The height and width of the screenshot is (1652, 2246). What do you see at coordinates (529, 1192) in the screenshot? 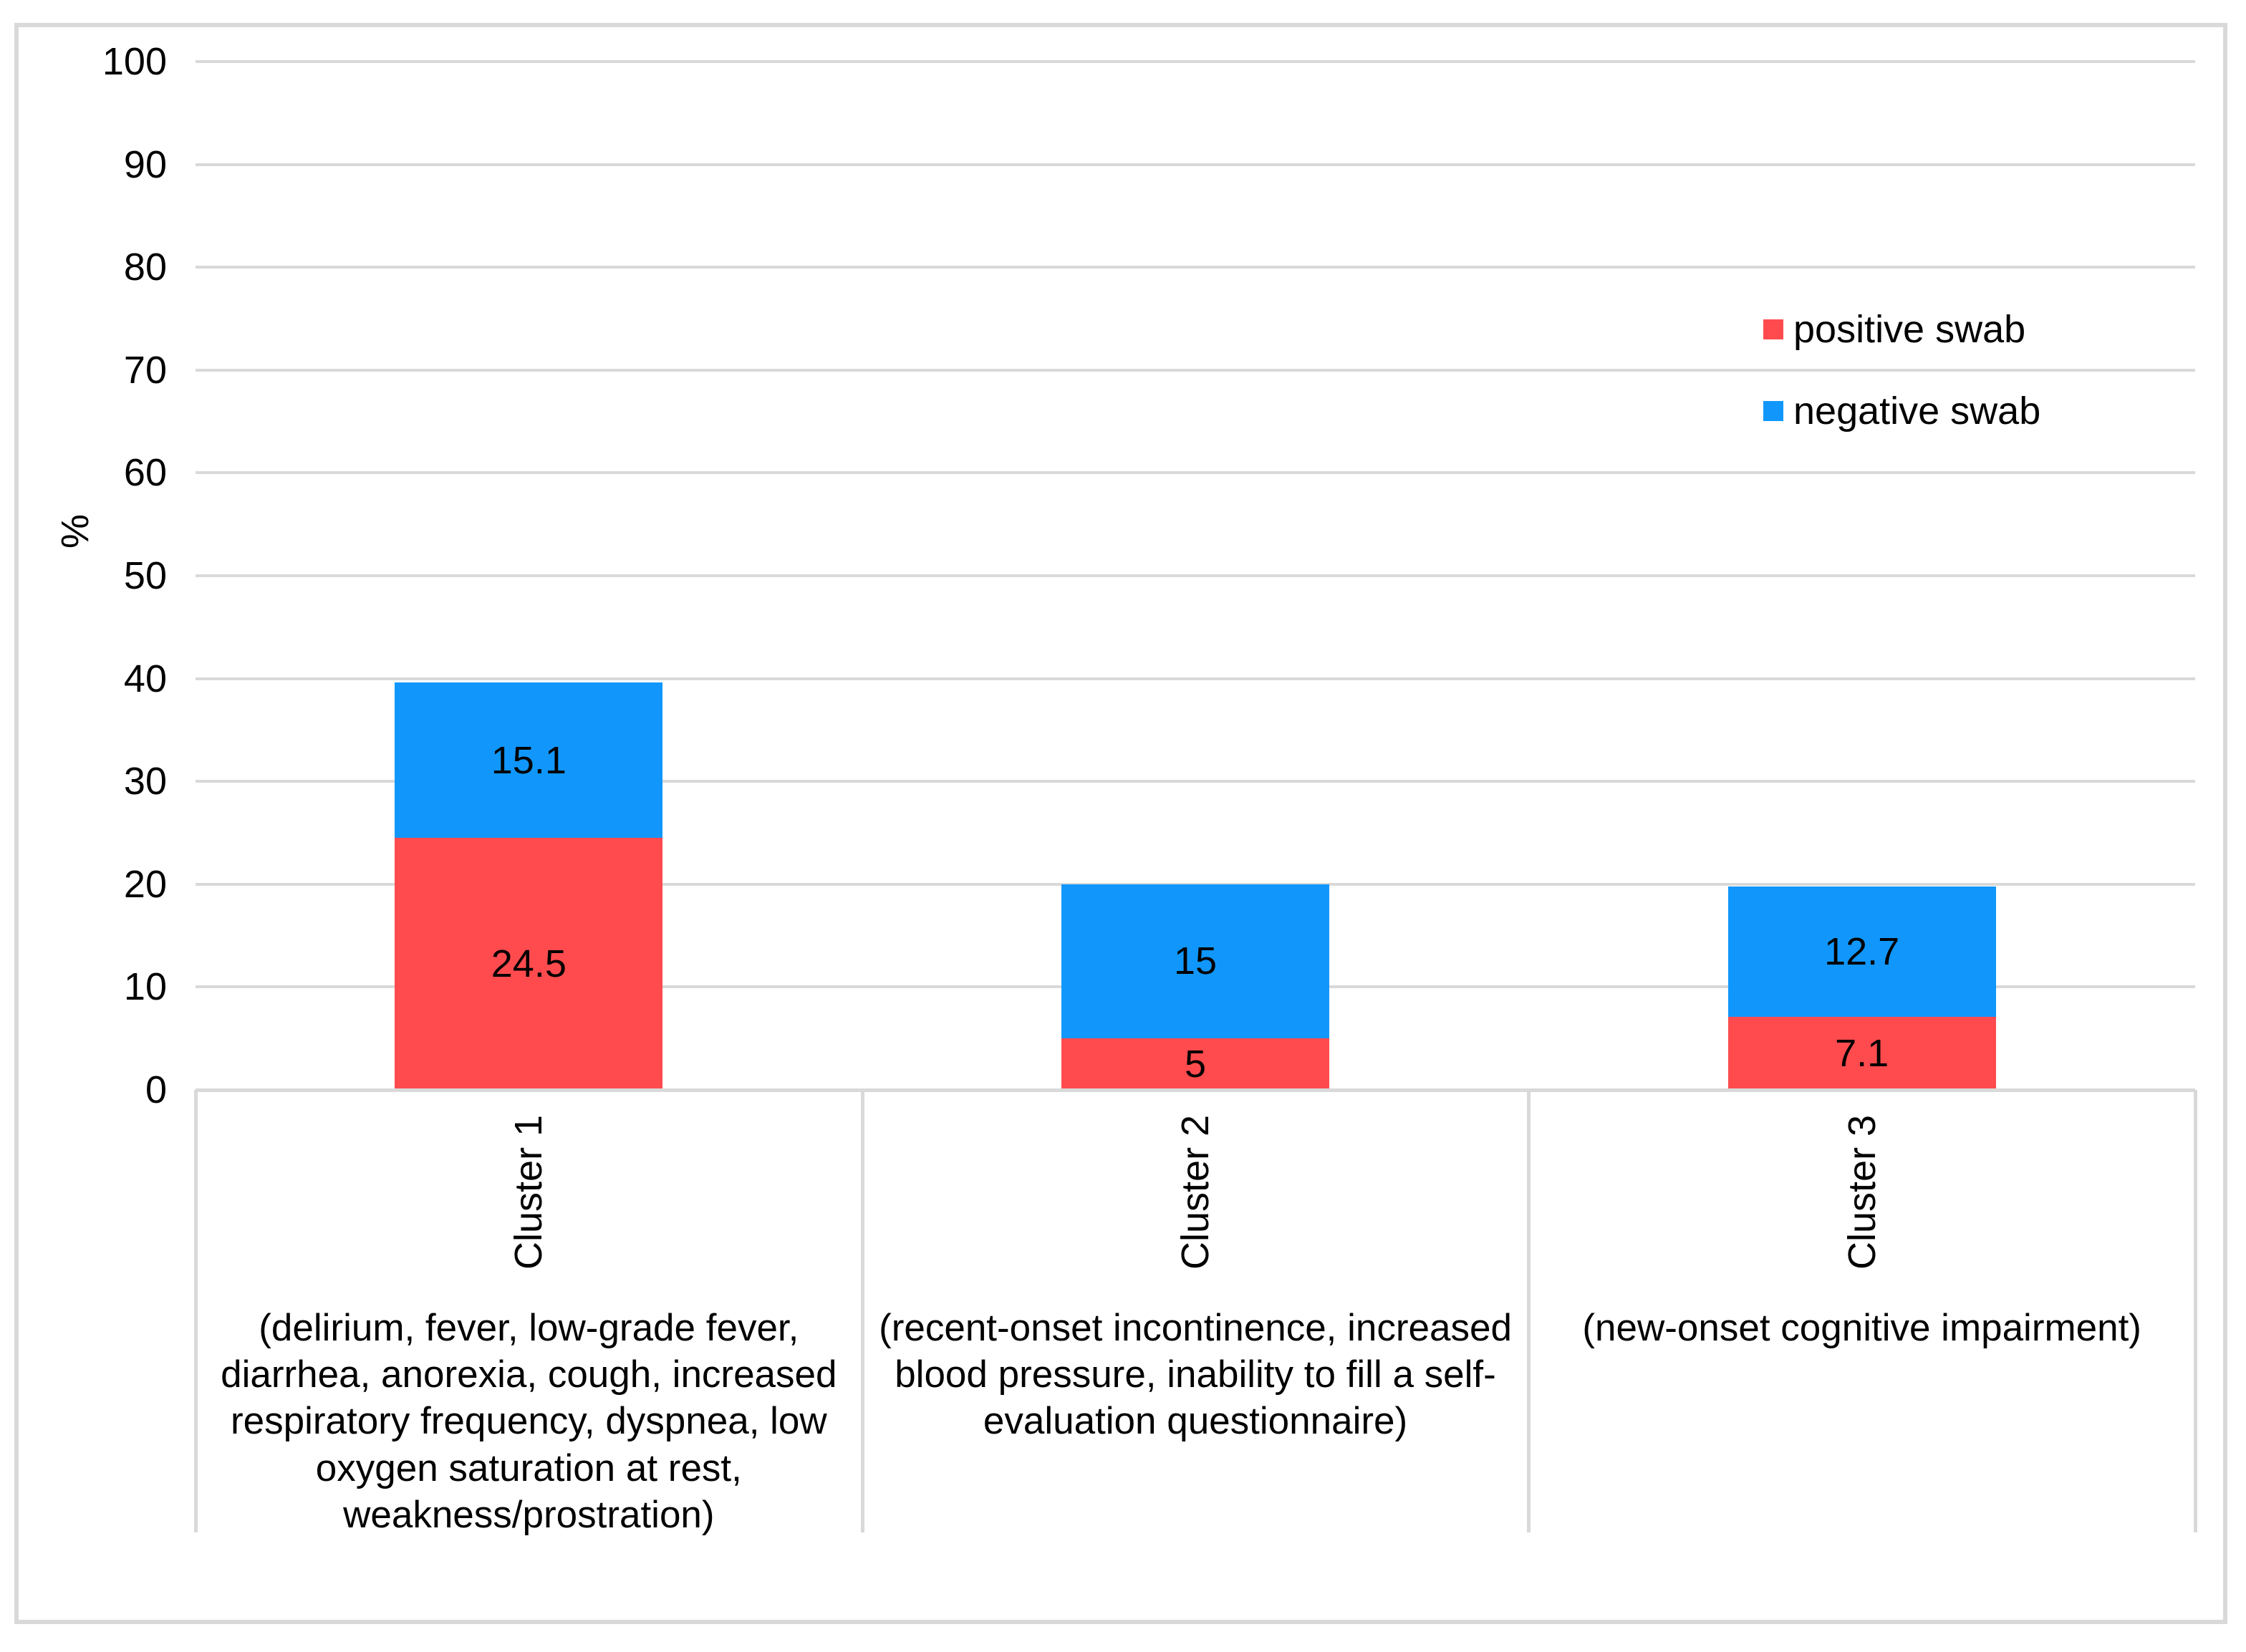
I see `category-label-1: Cluster 1` at bounding box center [529, 1192].